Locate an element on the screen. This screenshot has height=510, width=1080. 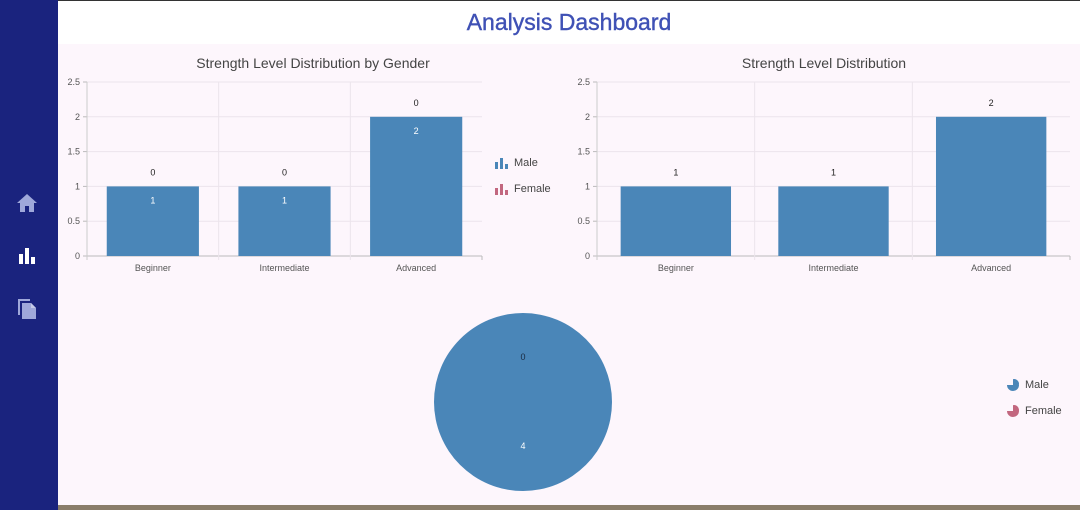
chart1-title: Strength Level Distribution by Gender is located at coordinates (313, 63).